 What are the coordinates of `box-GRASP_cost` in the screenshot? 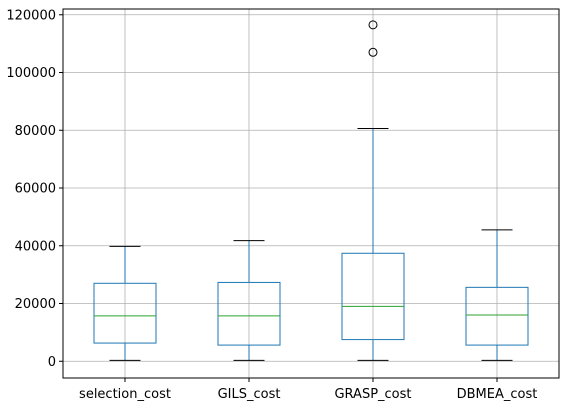 It's located at (373, 190).